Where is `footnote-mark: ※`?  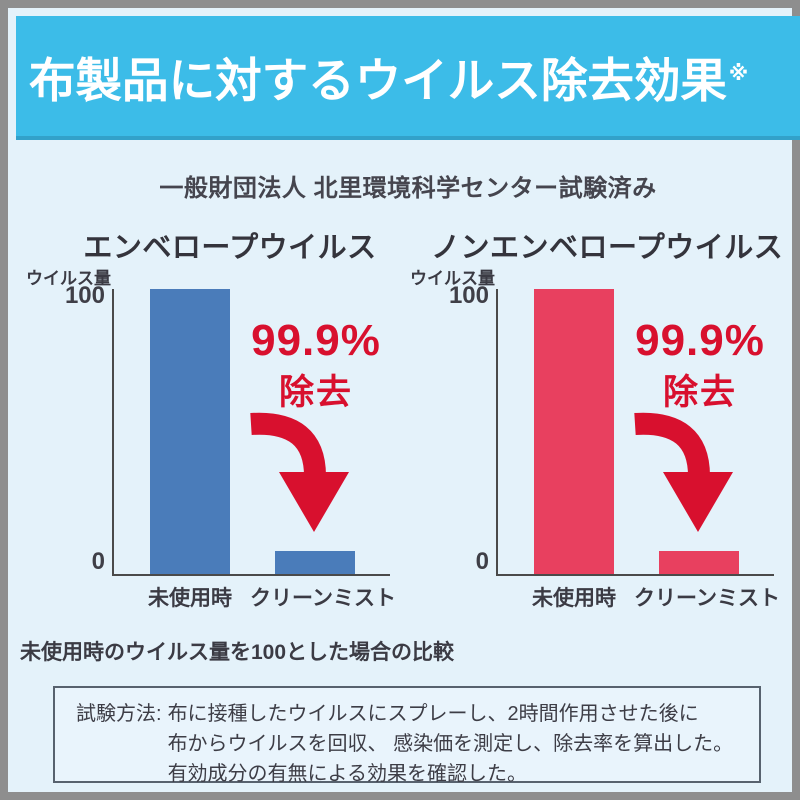 footnote-mark: ※ is located at coordinates (738, 73).